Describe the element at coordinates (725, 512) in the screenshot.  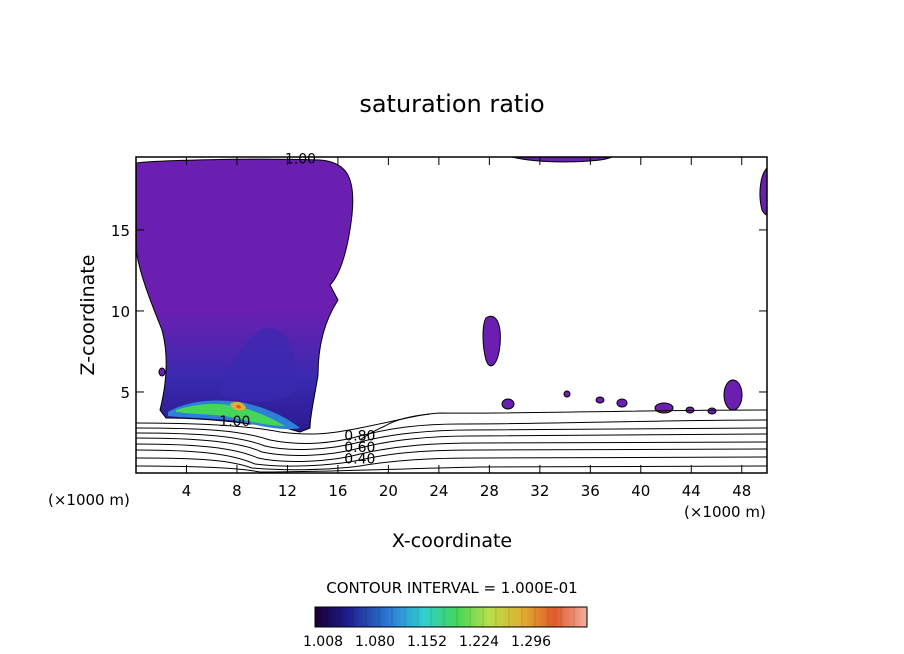
I see `x-unit-right: (×1000 m)` at that location.